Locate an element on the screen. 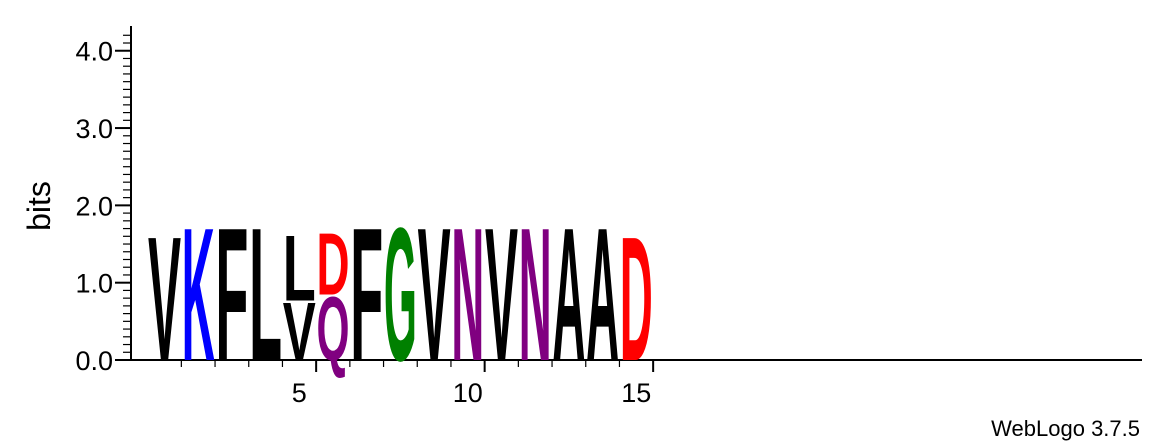 This screenshot has width=1167, height=444. x-axis: 5 10 15 is located at coordinates (636, 383).